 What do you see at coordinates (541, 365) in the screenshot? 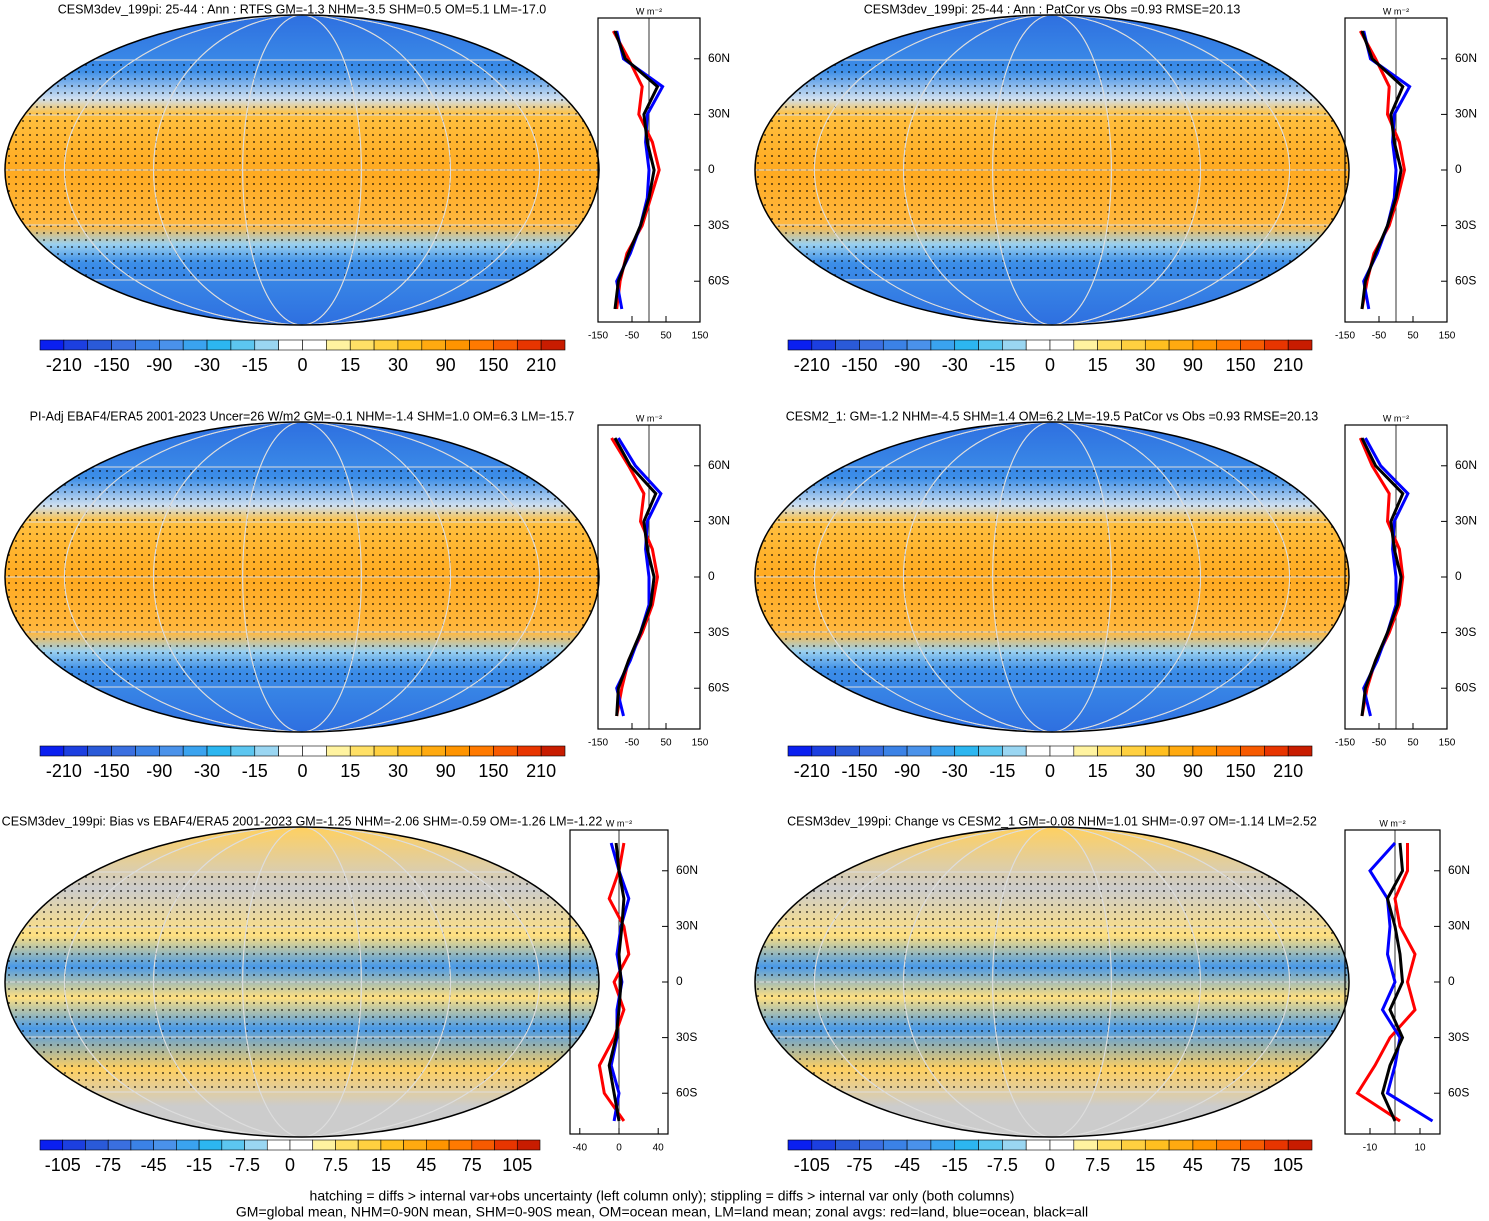
I see `colorbar-label: 210` at bounding box center [541, 365].